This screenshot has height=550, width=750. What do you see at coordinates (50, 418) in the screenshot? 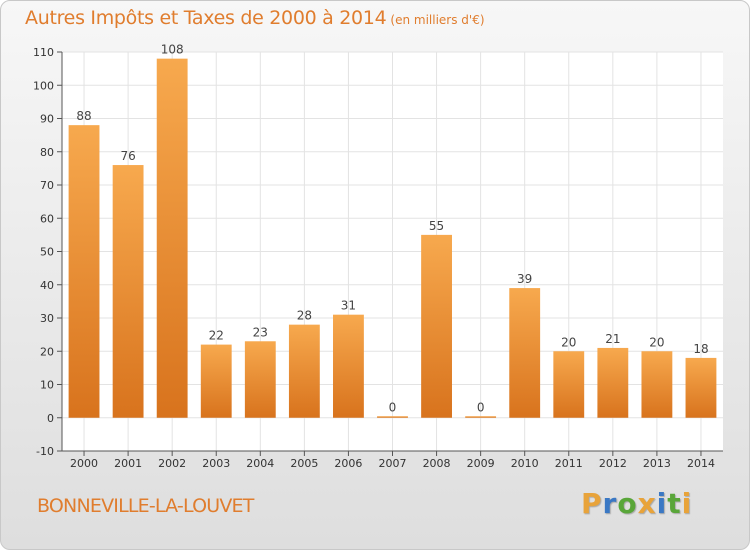
I see `y-tick-label: 0` at bounding box center [50, 418].